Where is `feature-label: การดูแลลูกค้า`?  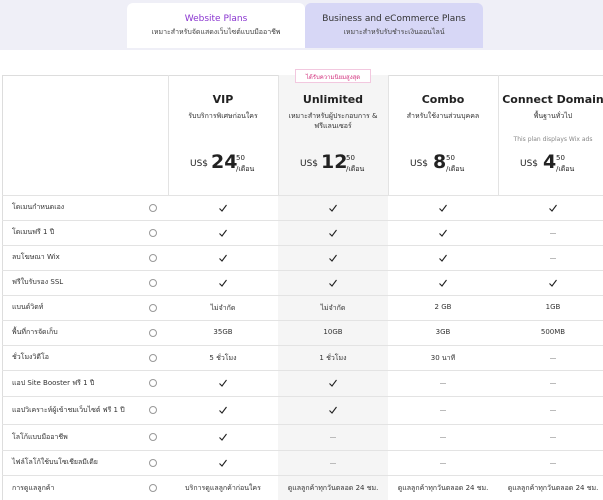
feature-label: การดูแลลูกค้า is located at coordinates (72, 487).